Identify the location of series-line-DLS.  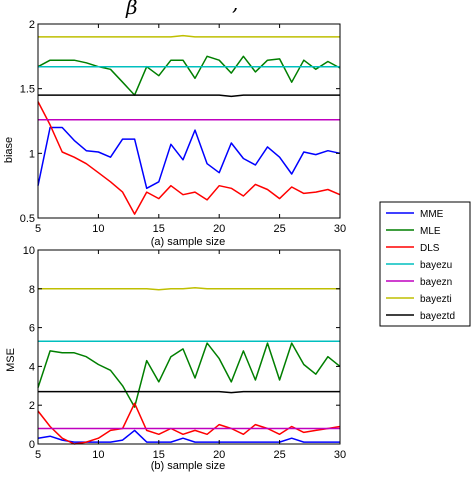
(189, 423).